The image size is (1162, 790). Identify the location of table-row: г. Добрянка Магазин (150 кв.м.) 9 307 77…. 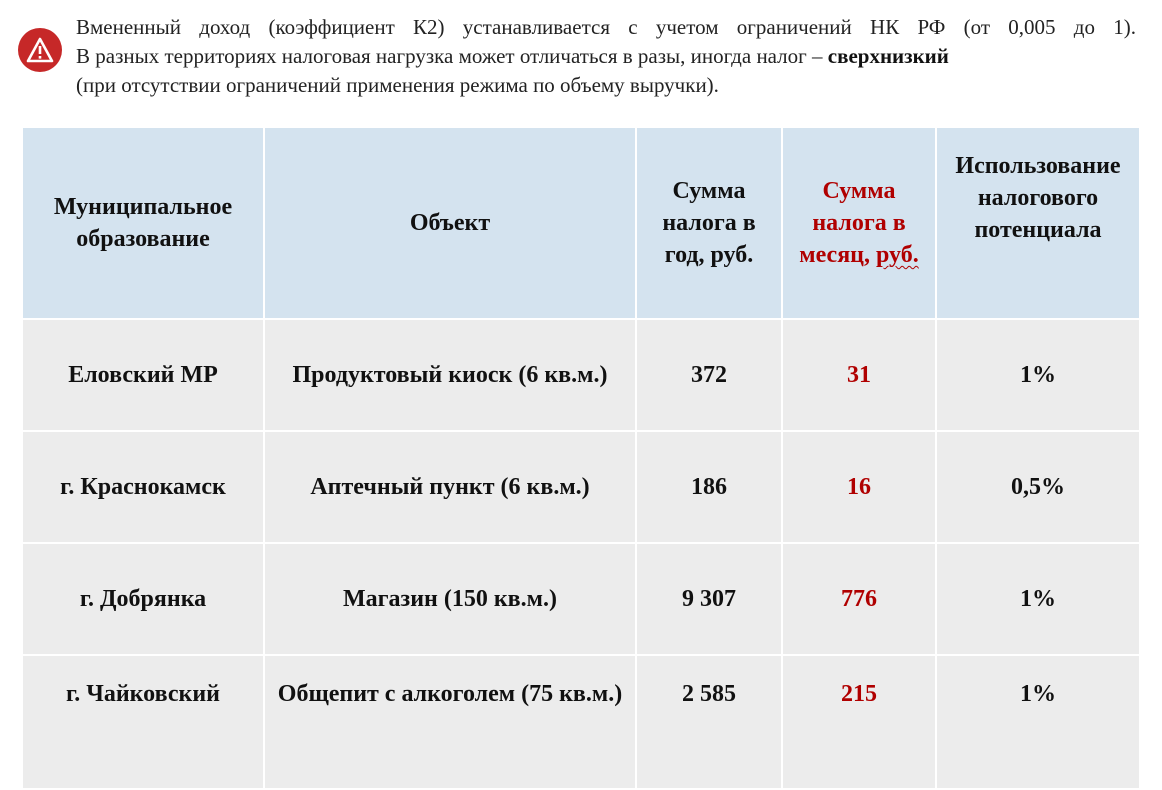
(581, 599).